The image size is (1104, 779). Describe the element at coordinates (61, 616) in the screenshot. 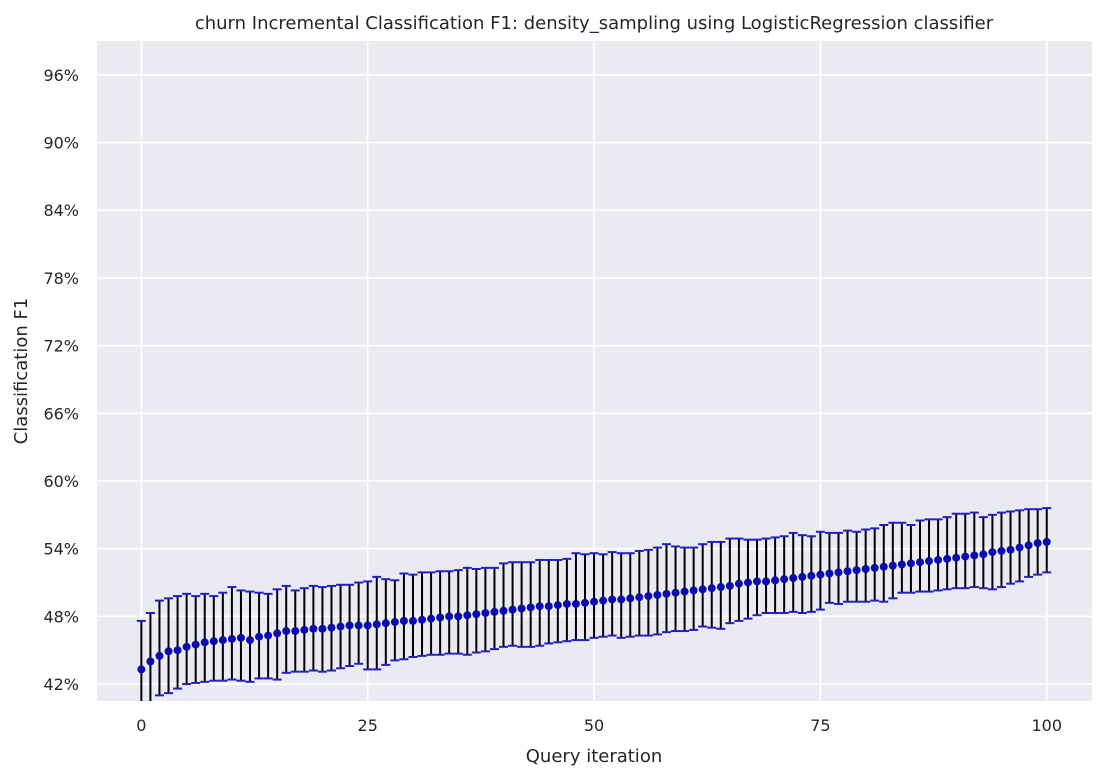

I see `y-tick-label: 48%` at that location.